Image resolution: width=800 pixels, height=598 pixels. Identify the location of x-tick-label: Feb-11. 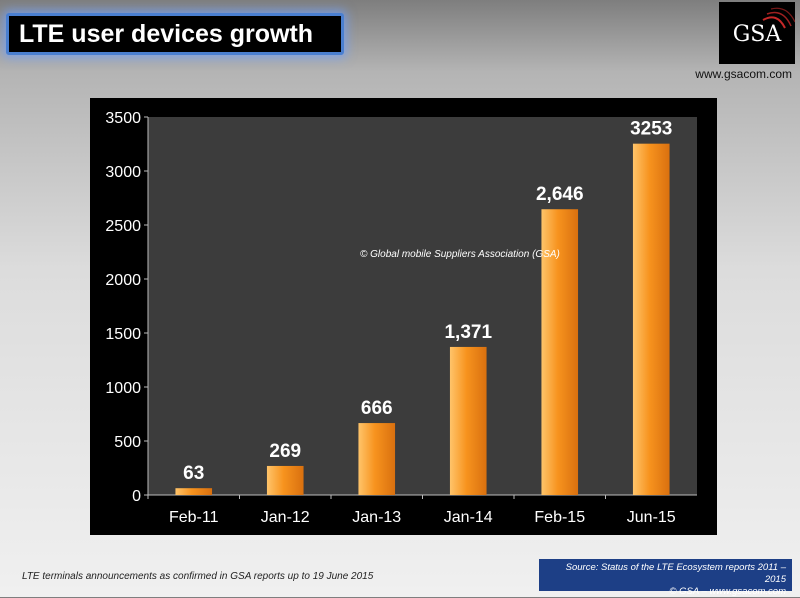
(194, 517).